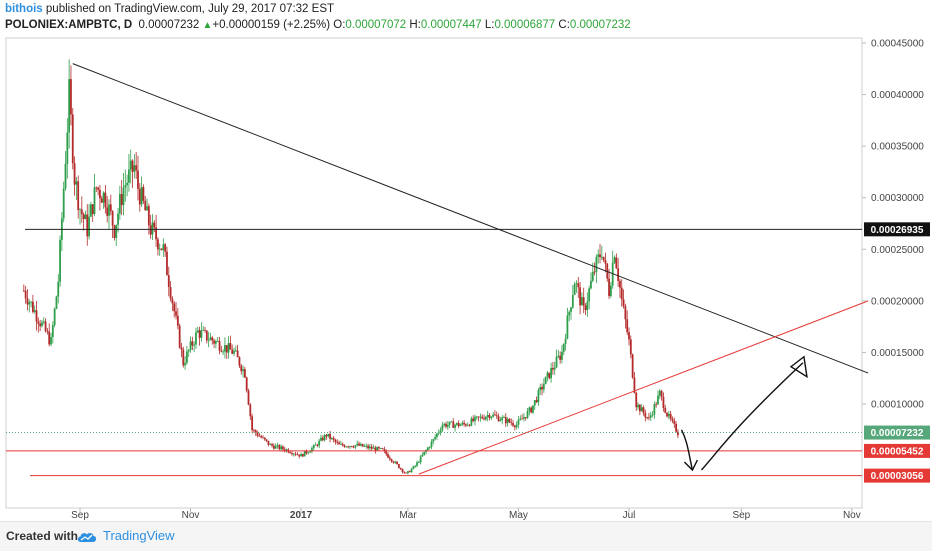 This screenshot has height=551, width=932. What do you see at coordinates (87, 537) in the screenshot?
I see `tradingview-cloud-icon` at bounding box center [87, 537].